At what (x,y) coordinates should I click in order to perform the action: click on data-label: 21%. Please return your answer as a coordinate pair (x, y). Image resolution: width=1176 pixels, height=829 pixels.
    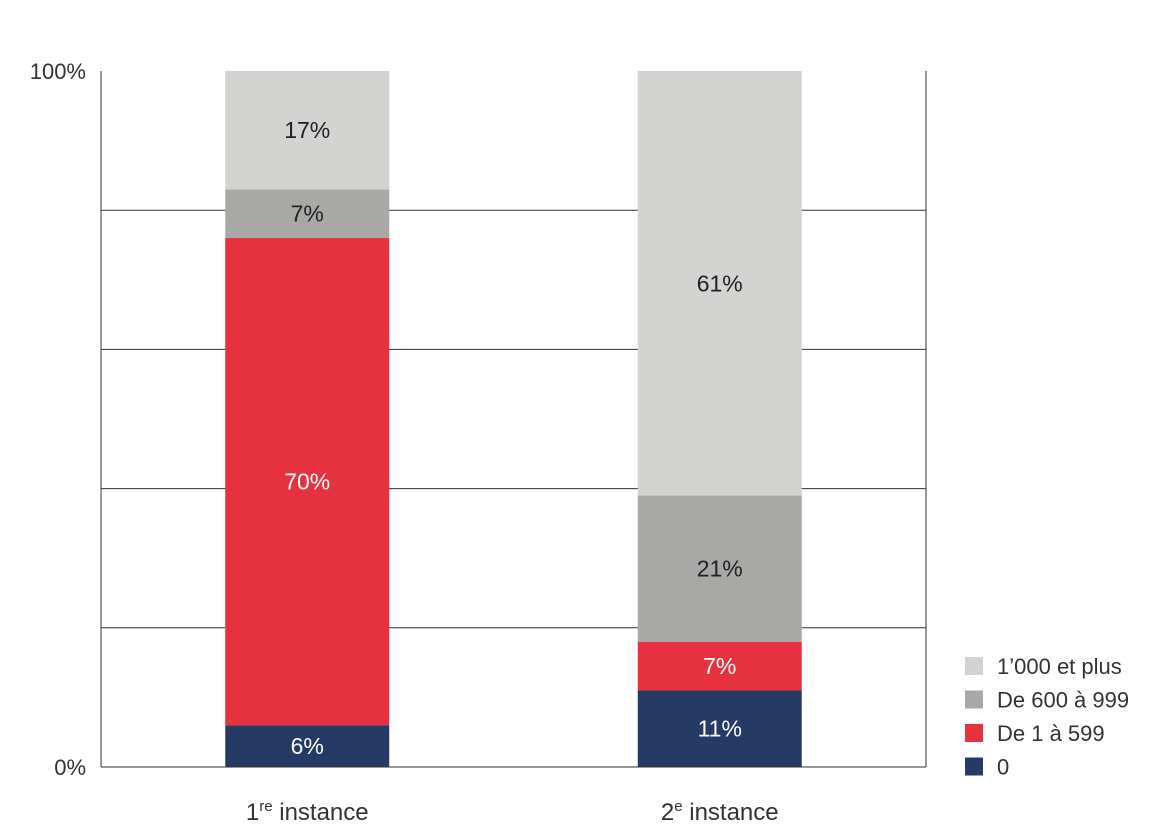
    Looking at the image, I should click on (720, 569).